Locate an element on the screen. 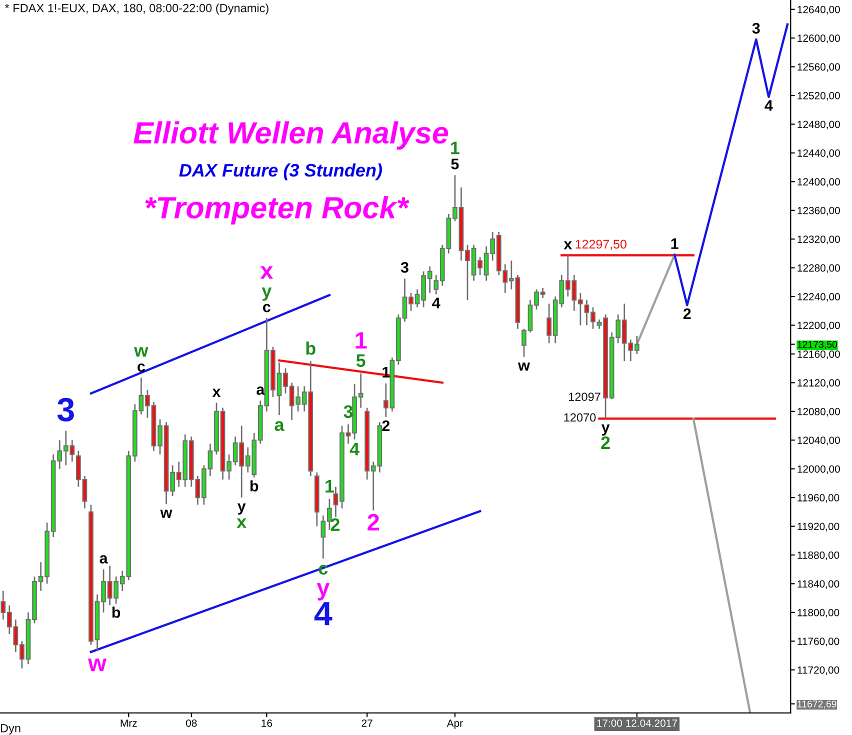  y-tick-label: 12600,00 is located at coordinates (819, 39).